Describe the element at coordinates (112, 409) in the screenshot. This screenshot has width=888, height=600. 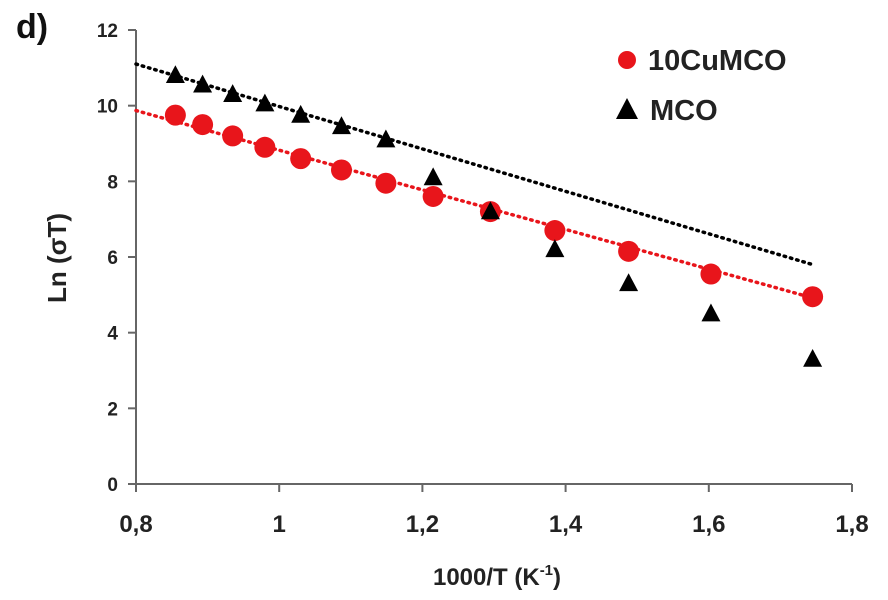
I see `y-tick-label: 2` at that location.